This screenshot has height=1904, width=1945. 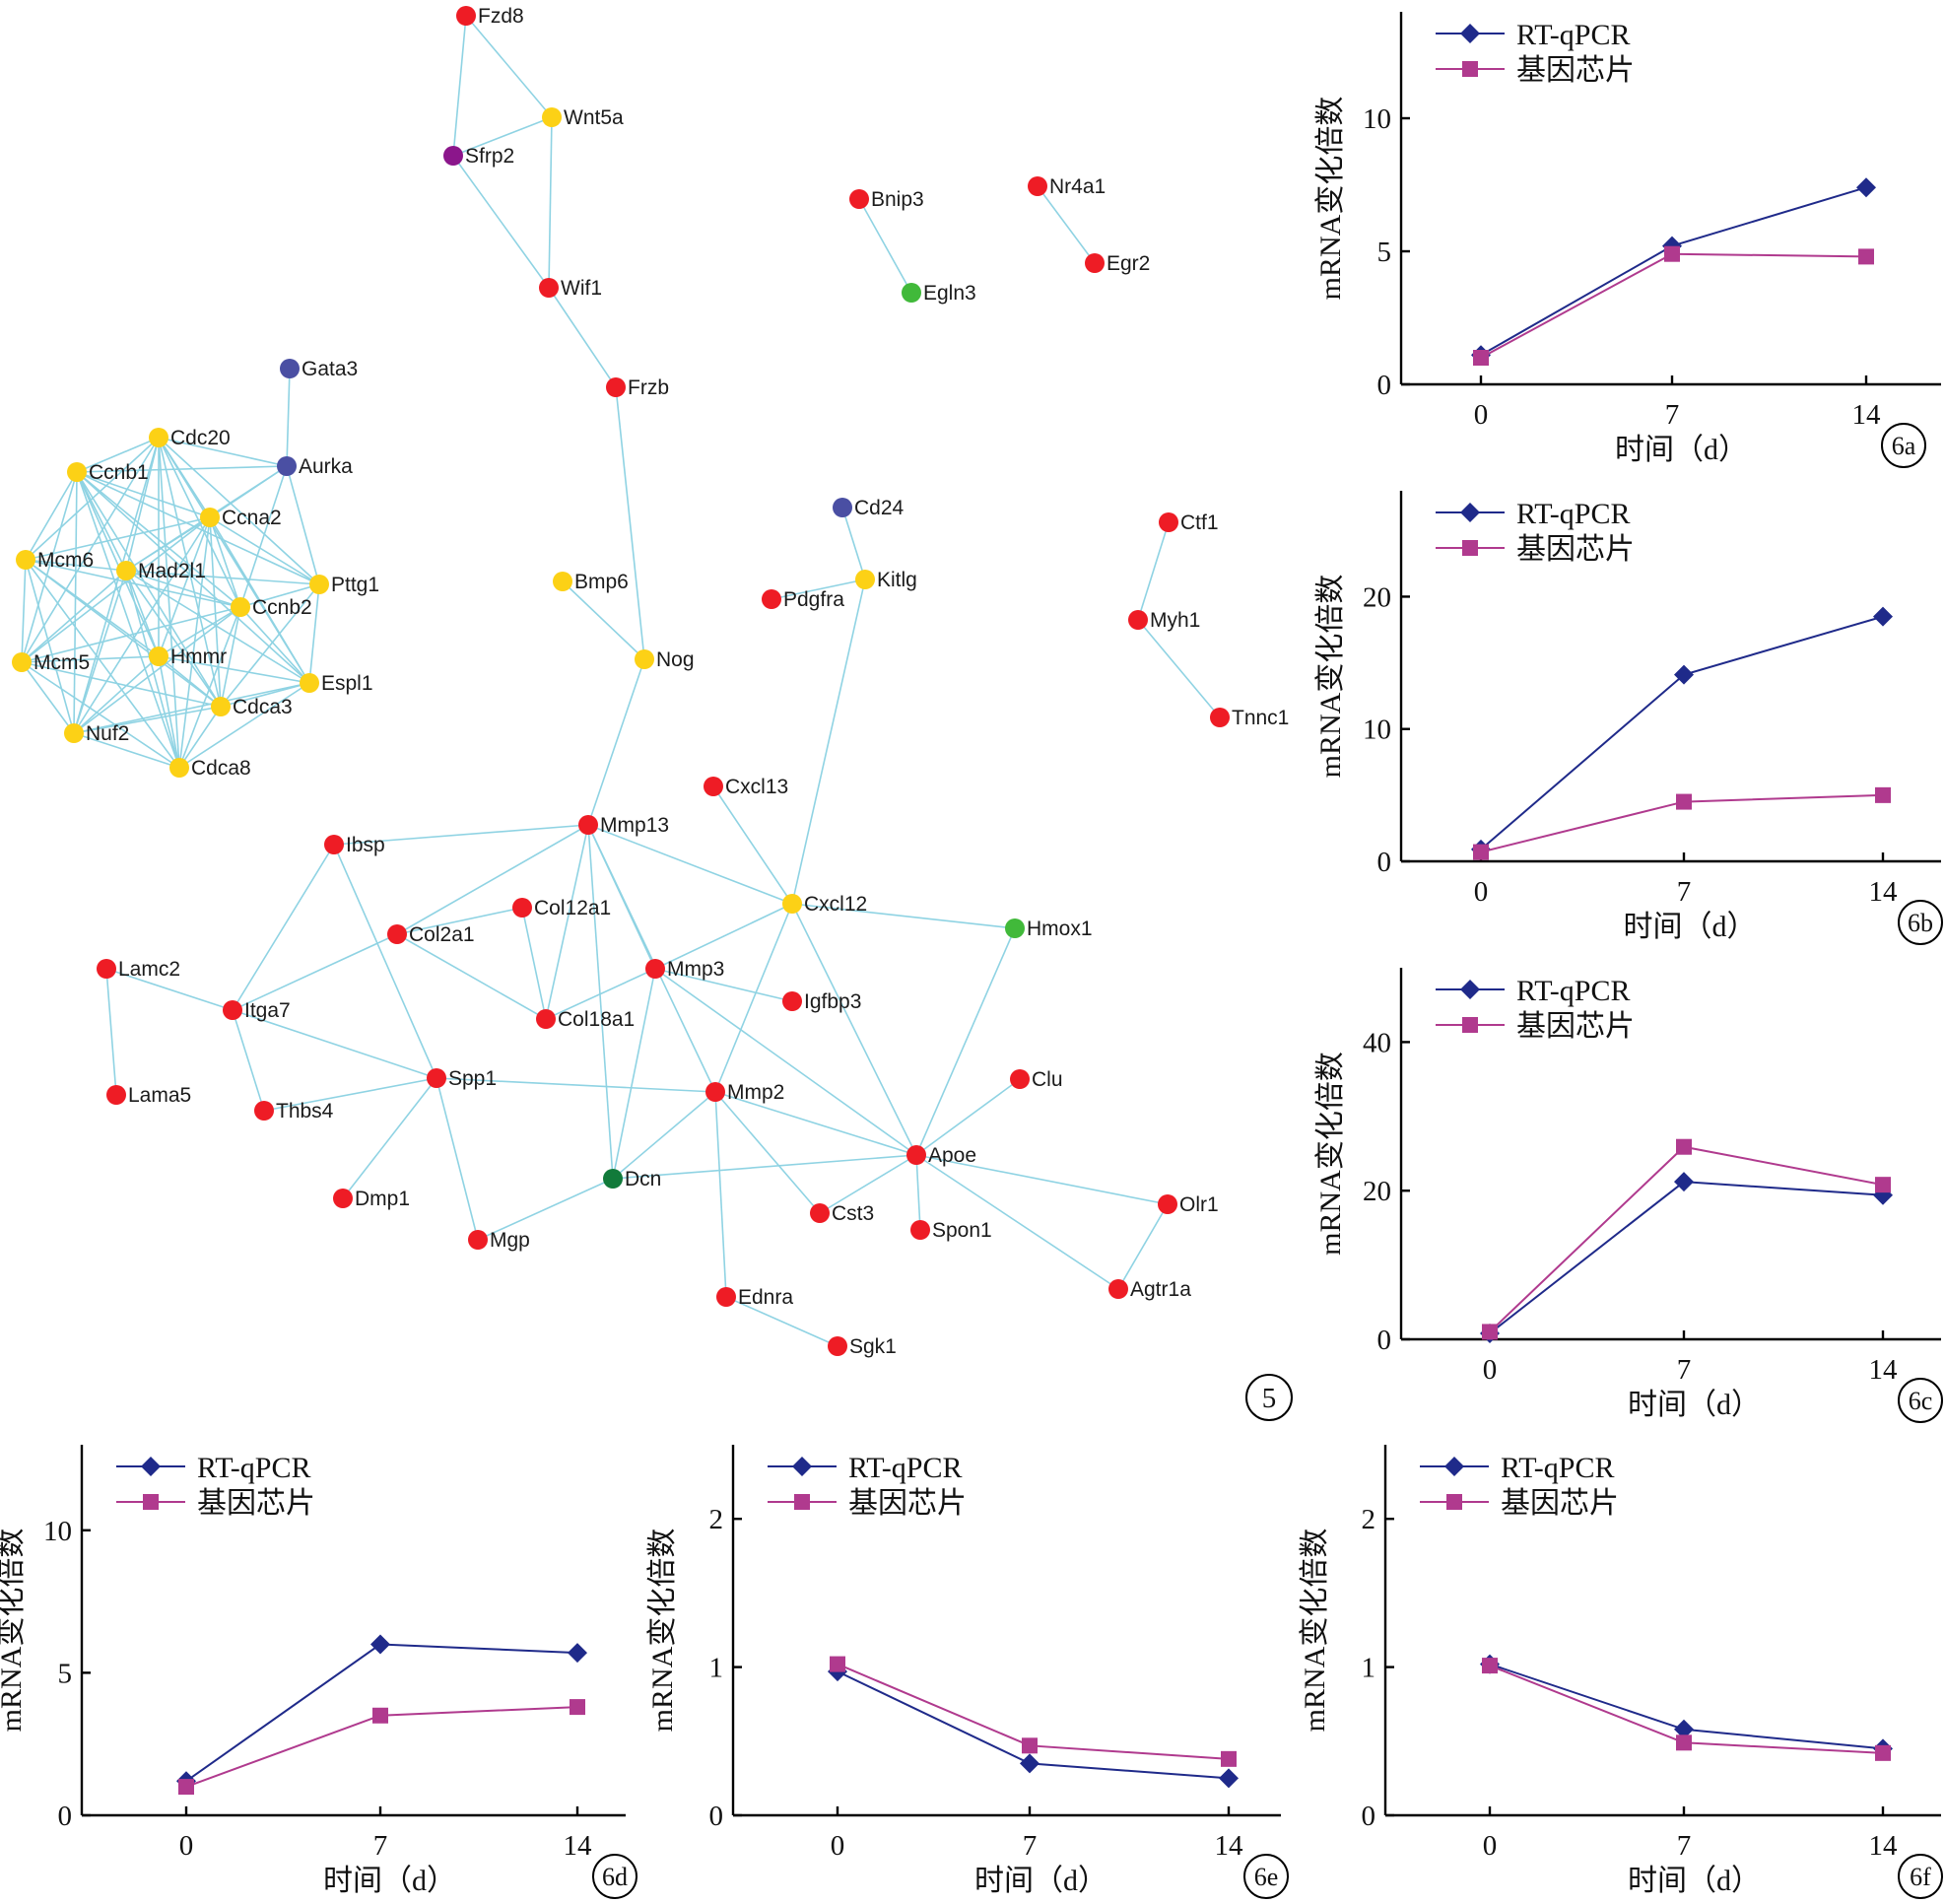 I want to click on node-label-ctf1: Ctf1, so click(x=1199, y=522).